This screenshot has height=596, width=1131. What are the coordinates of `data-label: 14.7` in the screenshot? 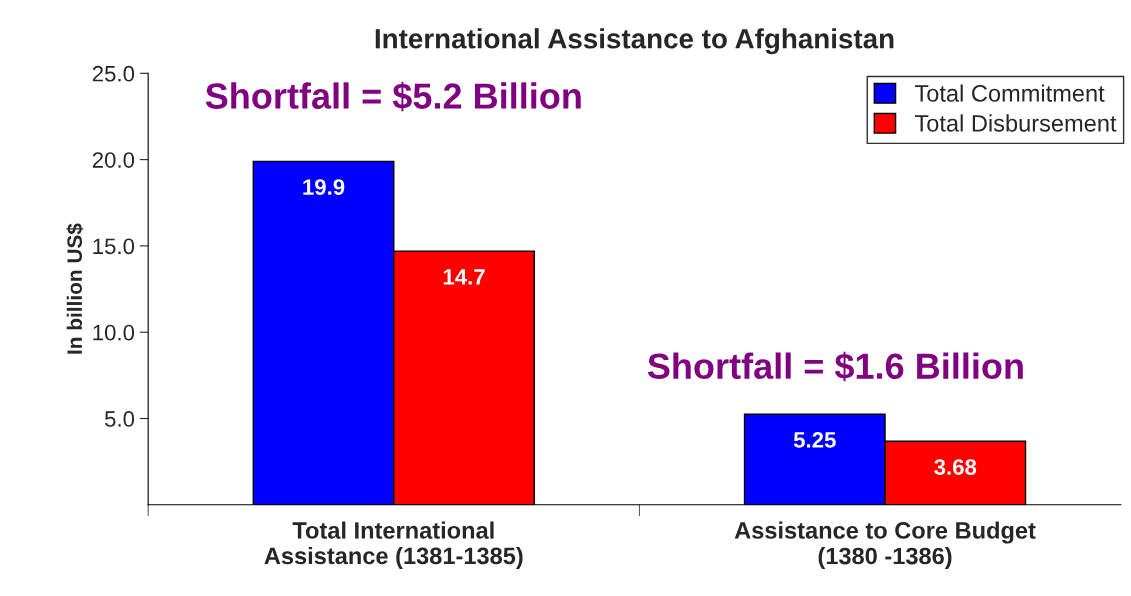 It's located at (464, 277).